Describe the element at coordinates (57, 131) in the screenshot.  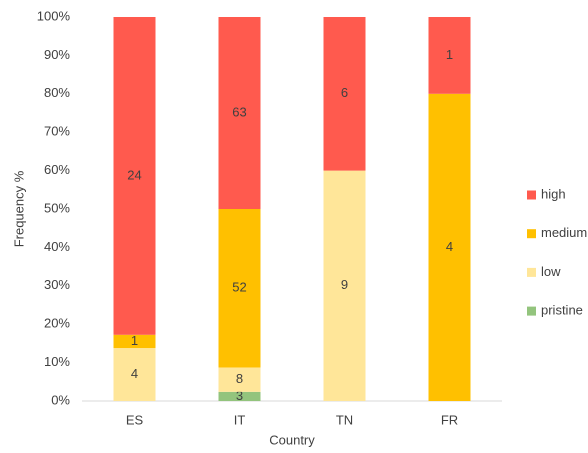
I see `y-tick-label: 70%` at that location.